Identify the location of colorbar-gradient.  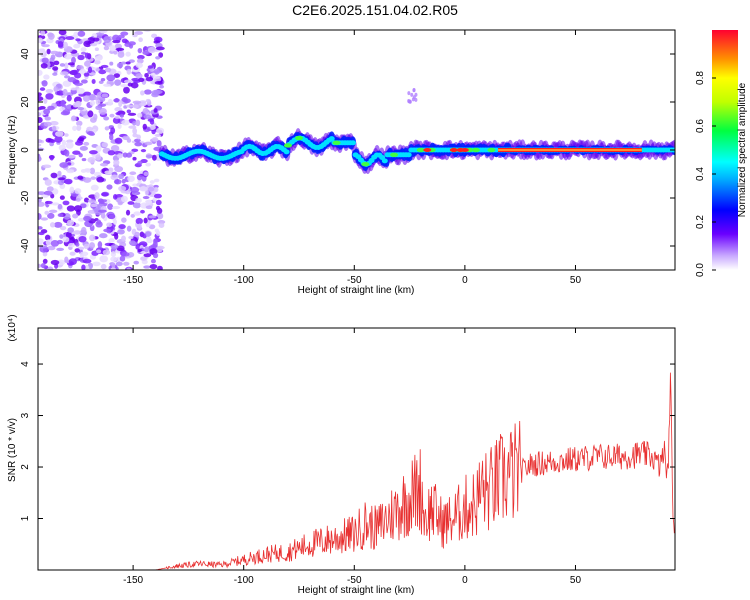
(725, 150).